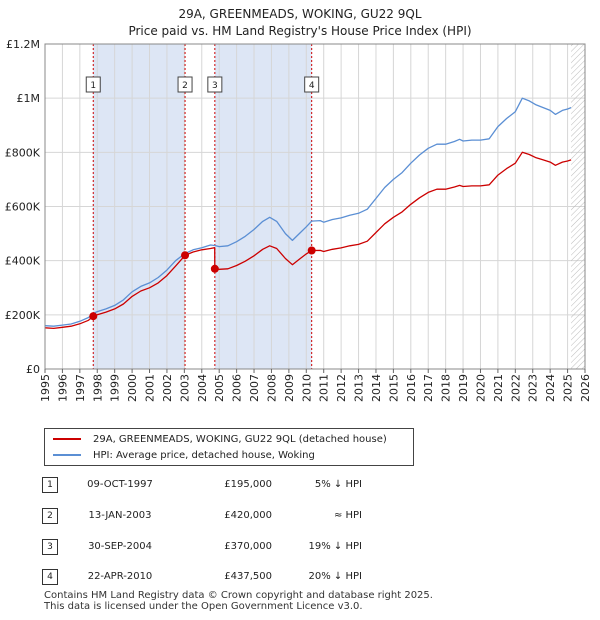 The width and height of the screenshot is (600, 620). I want to click on legend-swatch-property, so click(67, 439).